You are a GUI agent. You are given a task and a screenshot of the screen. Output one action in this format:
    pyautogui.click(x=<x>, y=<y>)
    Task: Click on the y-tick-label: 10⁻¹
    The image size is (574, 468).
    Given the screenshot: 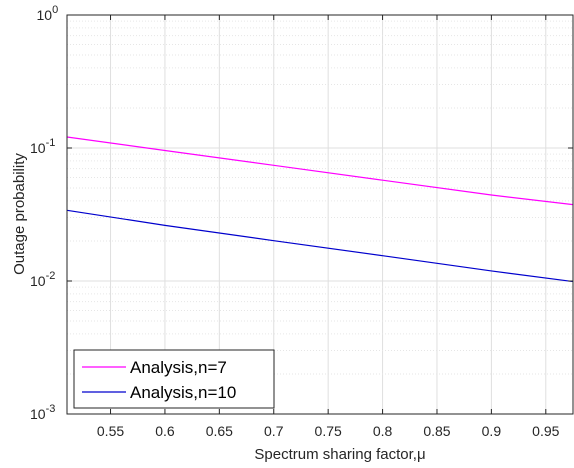 What is the action you would take?
    pyautogui.click(x=42, y=146)
    